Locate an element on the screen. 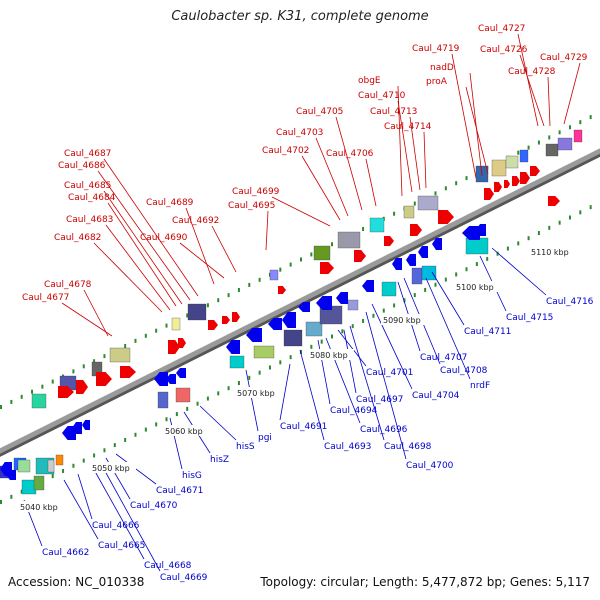  forward-gene-label: Caul_4690 is located at coordinates (164, 238).